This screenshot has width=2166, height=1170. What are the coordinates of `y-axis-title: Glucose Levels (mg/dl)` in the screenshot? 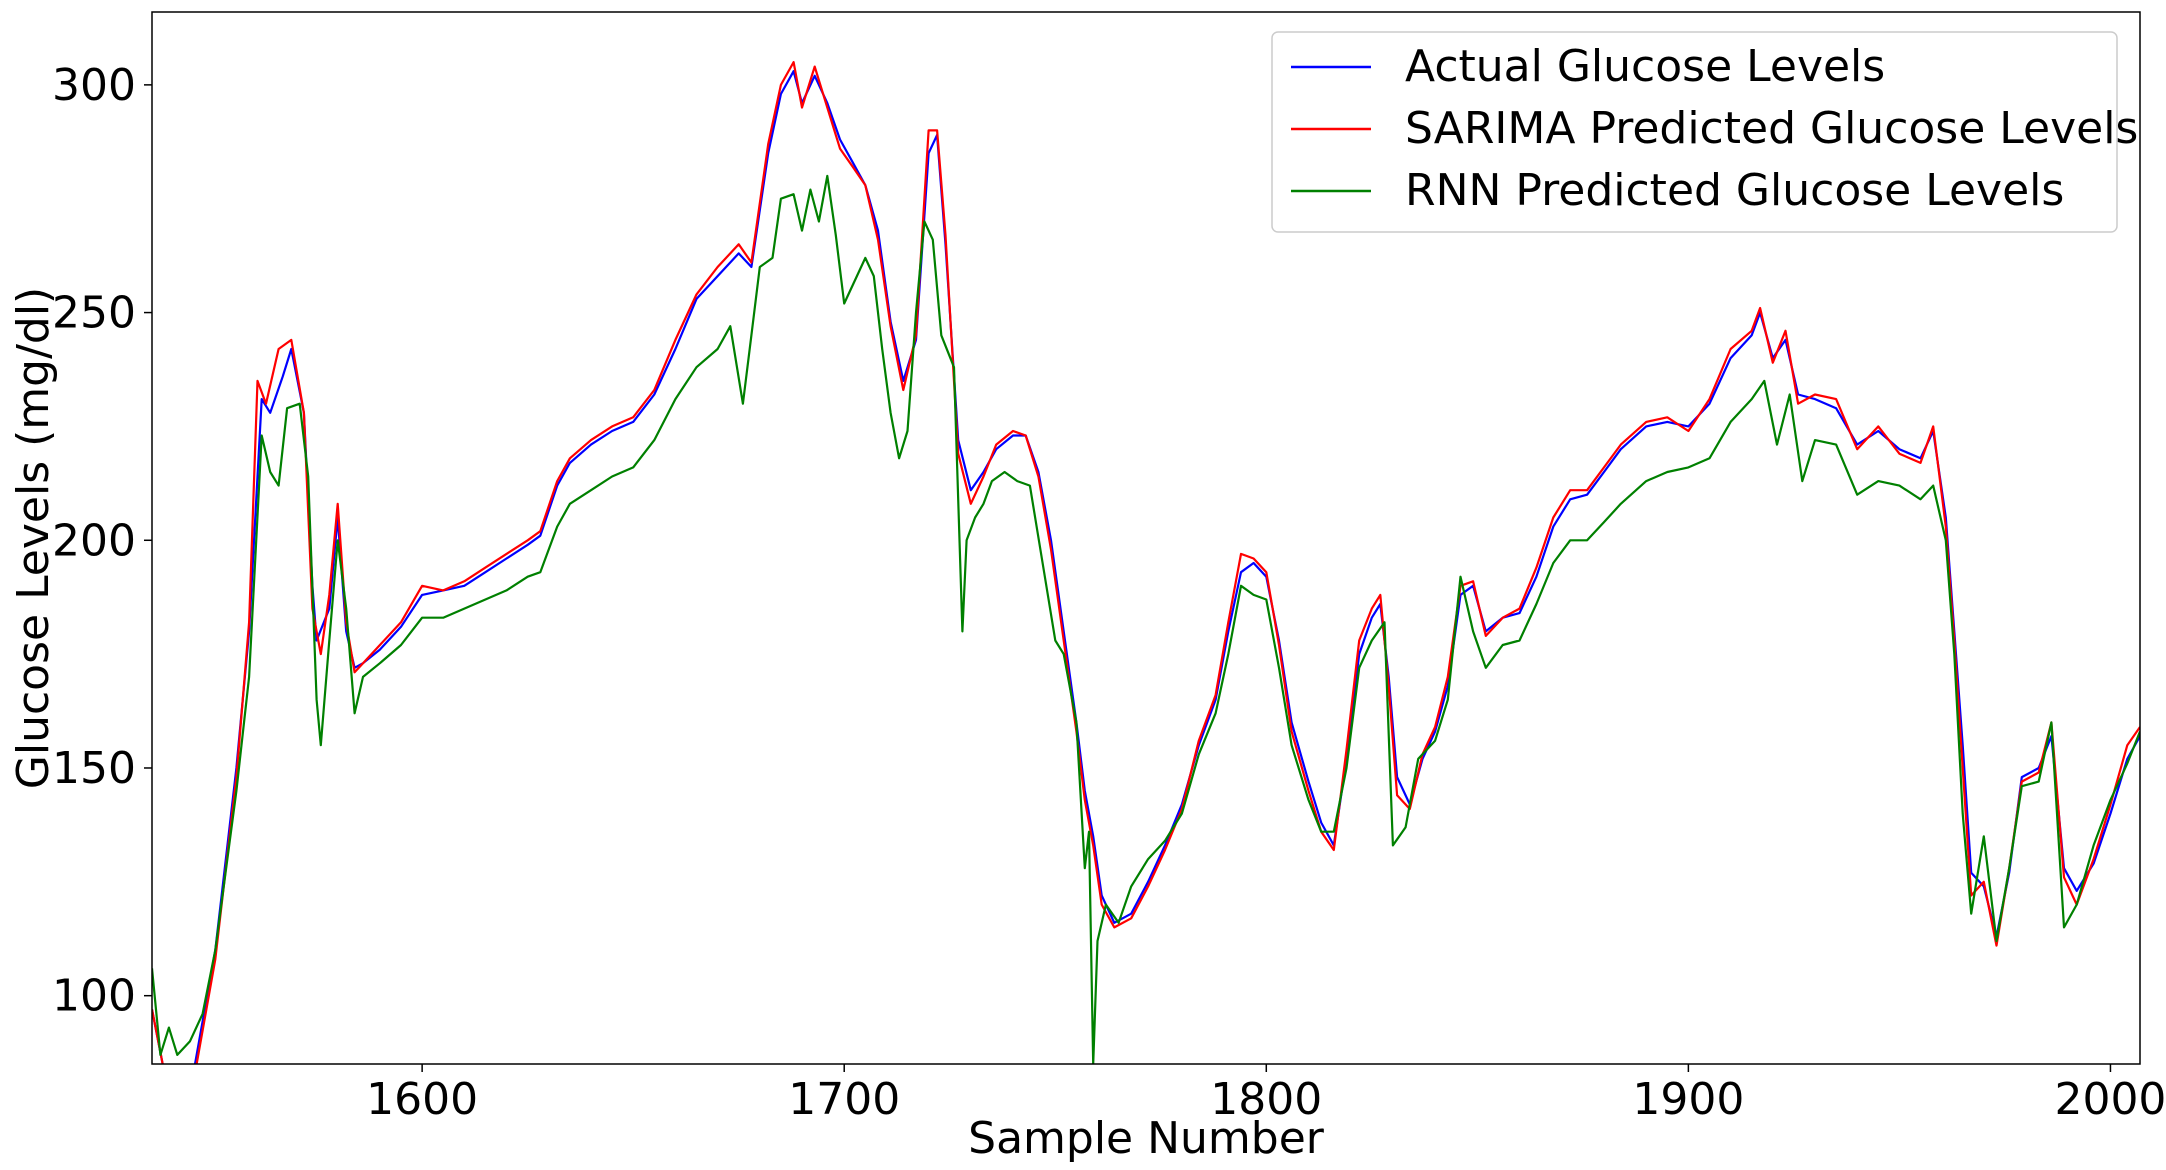 It's located at (33, 538).